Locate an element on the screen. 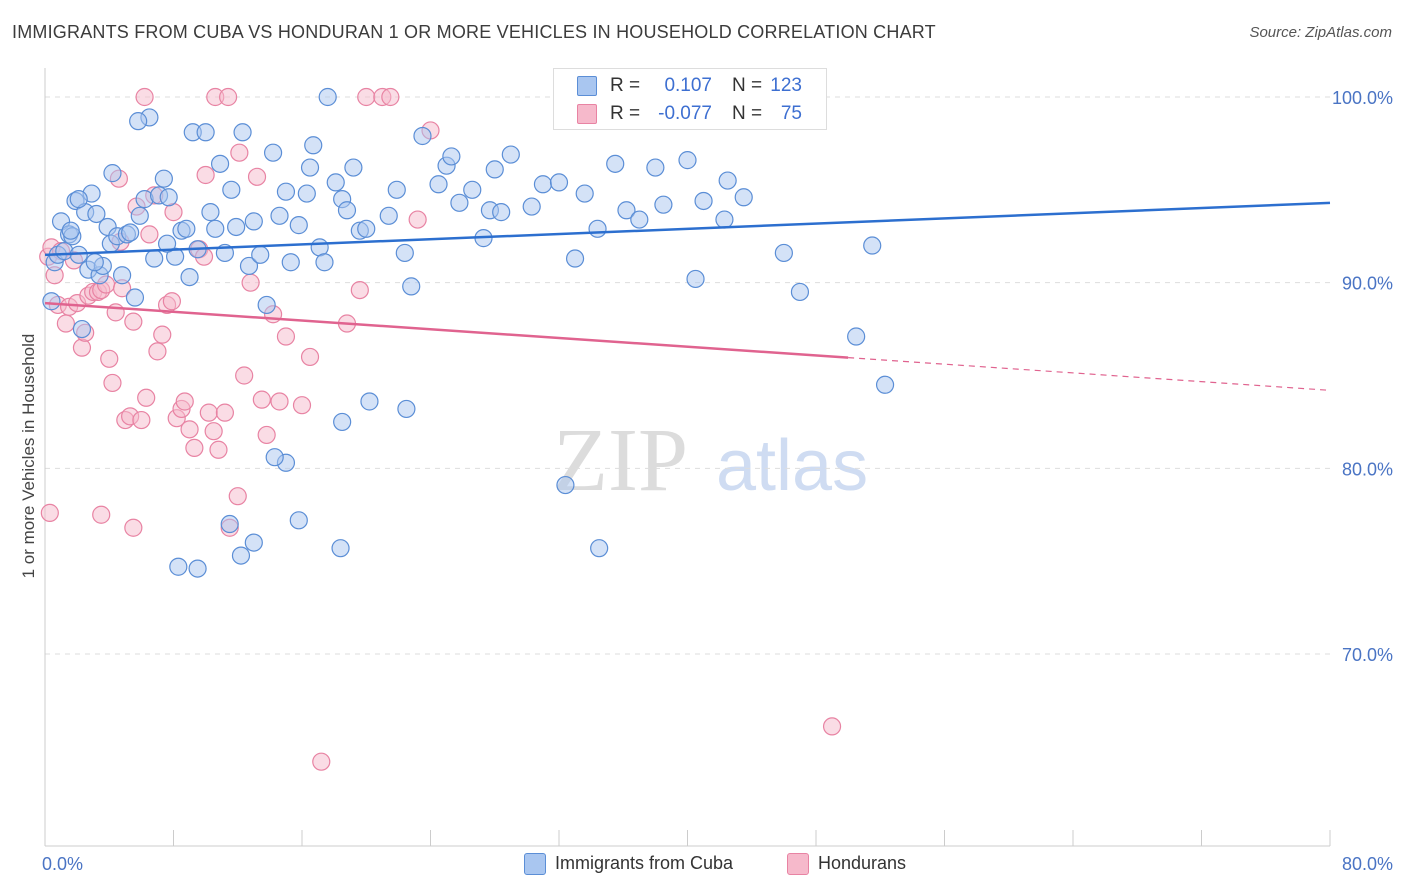 Image resolution: width=1406 pixels, height=892 pixels. legend-item-cuba: Immigrants from Cuba is located at coordinates (644, 864).